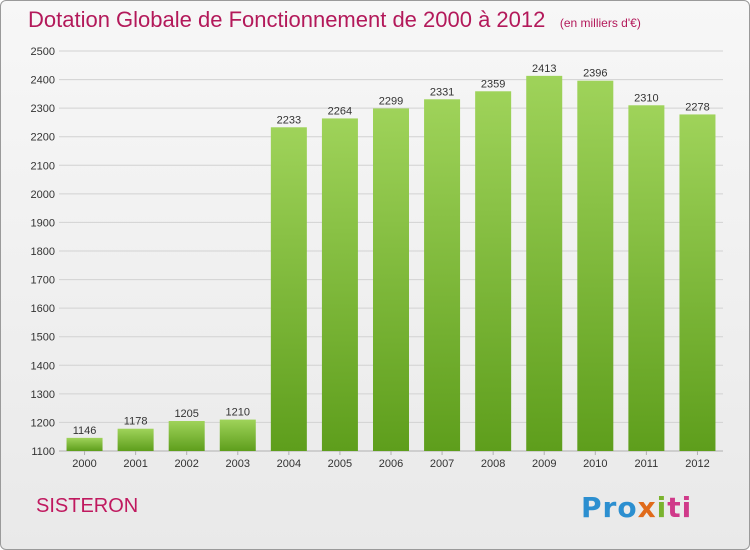  What do you see at coordinates (84, 464) in the screenshot?
I see `x-tick-label: 2000` at bounding box center [84, 464].